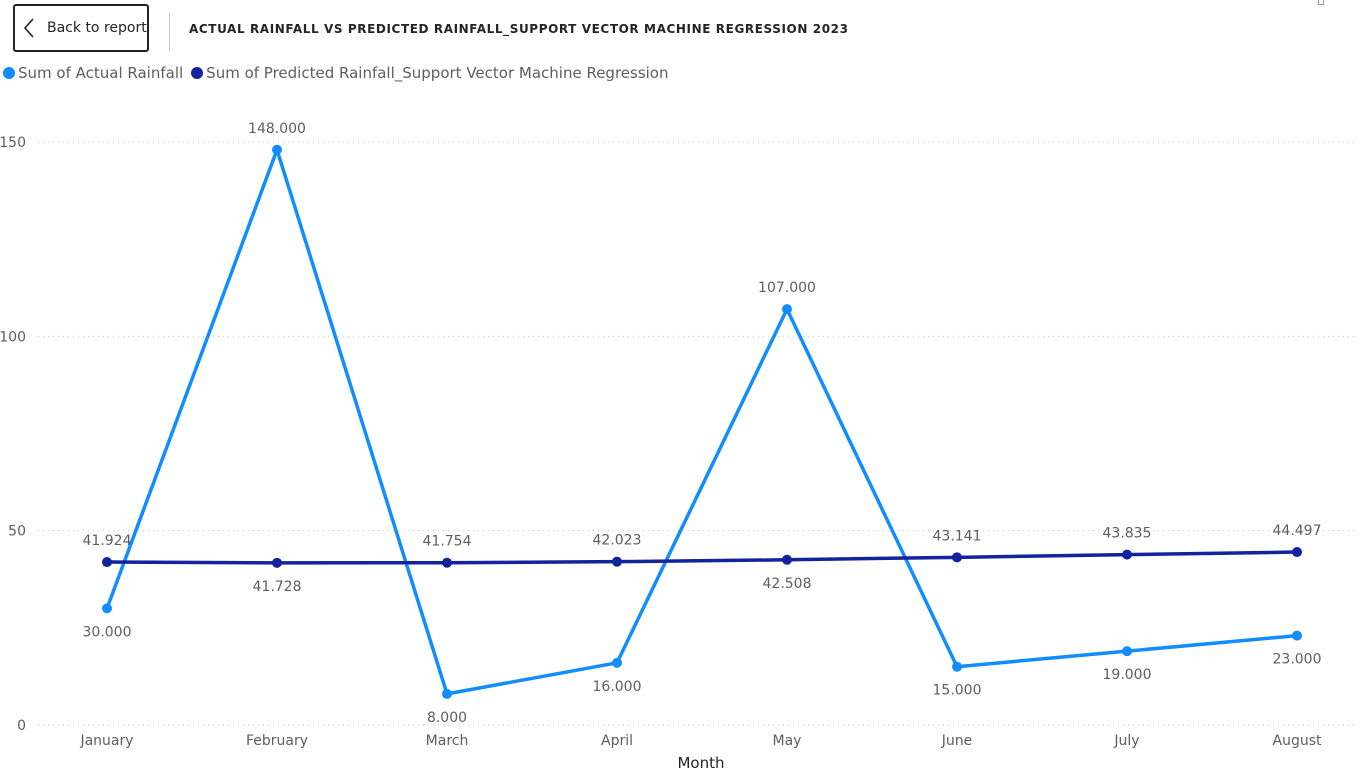  I want to click on corner-mark, so click(1321, 2).